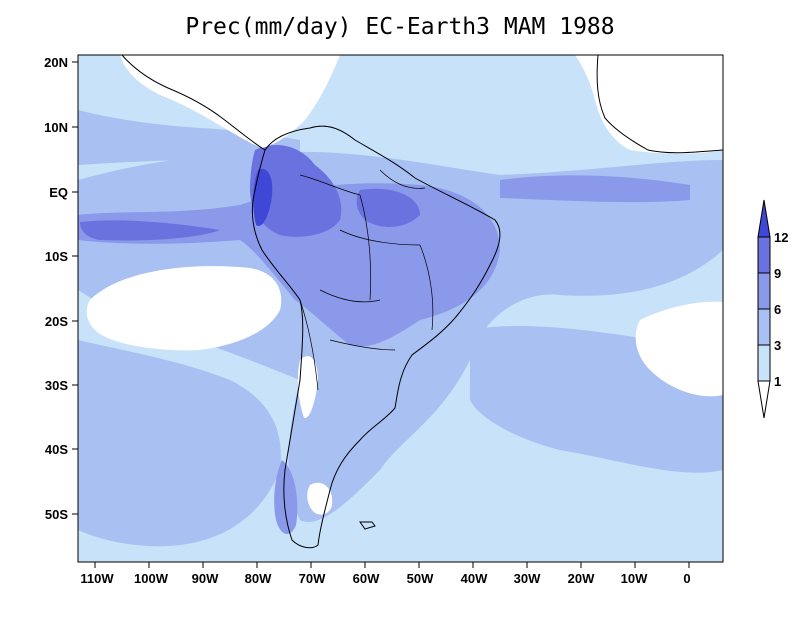 The image size is (800, 618). I want to click on lat-tick-label: 10S, so click(56, 256).